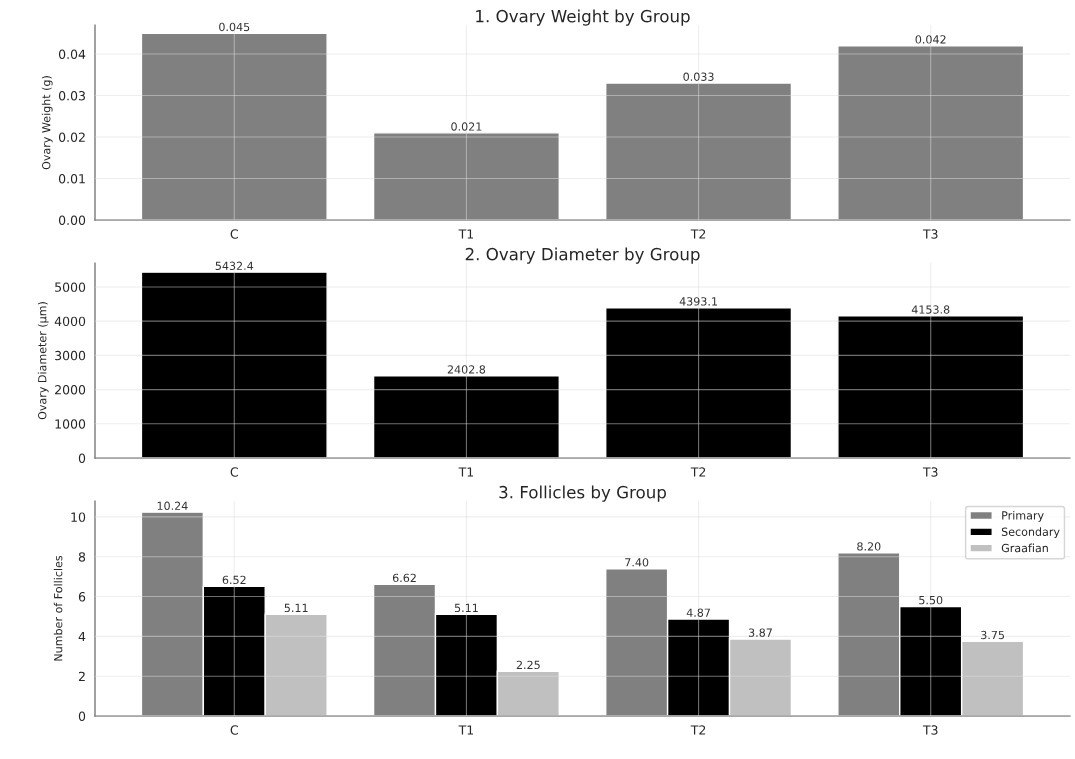  What do you see at coordinates (71, 137) in the screenshot?
I see `text: 0.02` at bounding box center [71, 137].